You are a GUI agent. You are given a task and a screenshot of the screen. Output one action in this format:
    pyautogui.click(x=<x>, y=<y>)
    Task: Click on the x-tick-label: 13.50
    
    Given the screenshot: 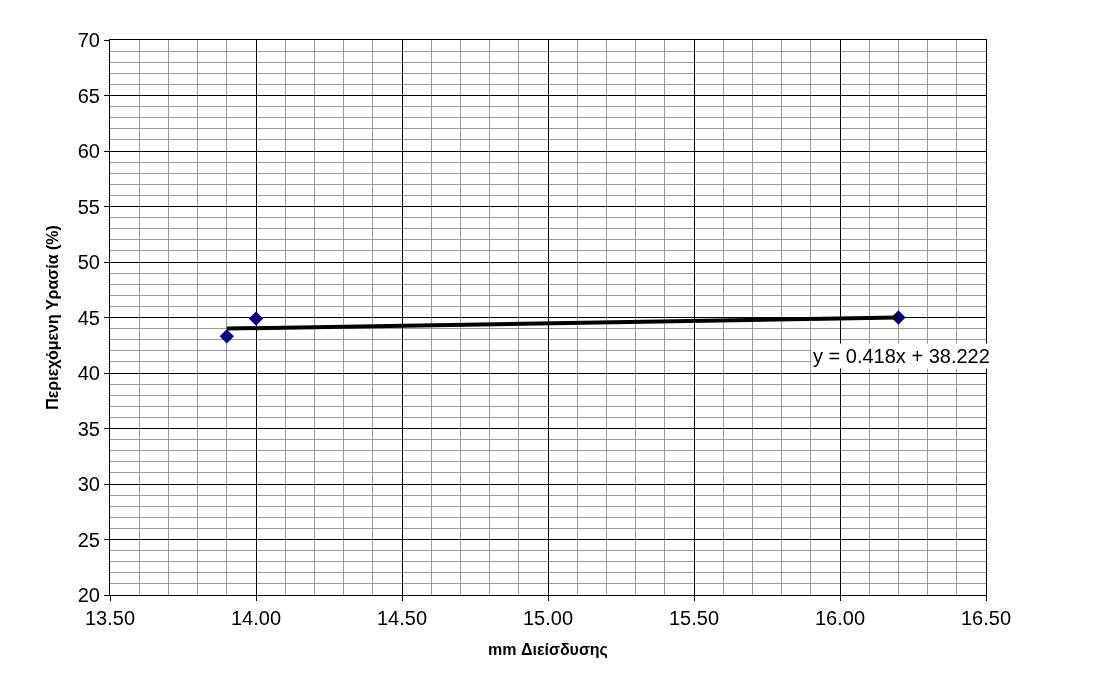 What is the action you would take?
    pyautogui.click(x=110, y=618)
    